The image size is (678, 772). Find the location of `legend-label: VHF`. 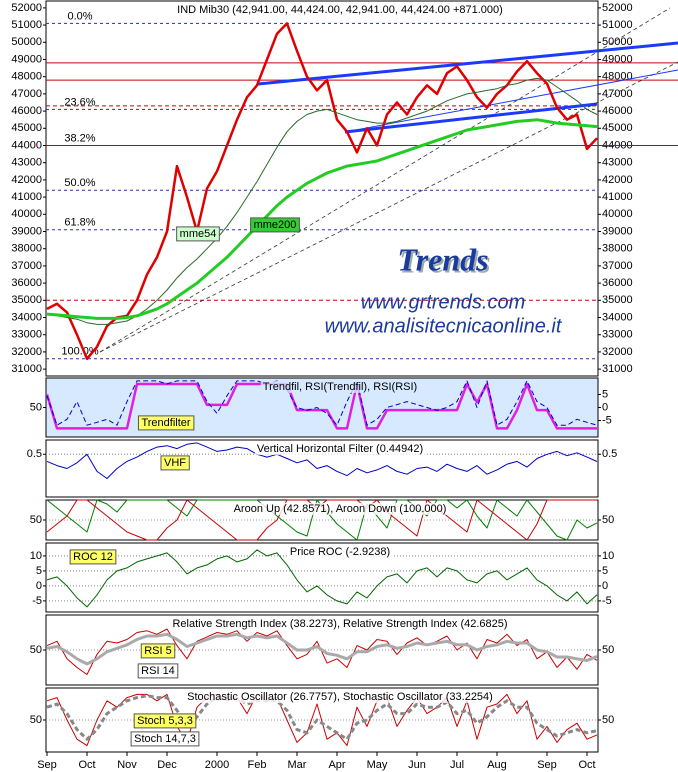

legend-label: VHF is located at coordinates (175, 463).